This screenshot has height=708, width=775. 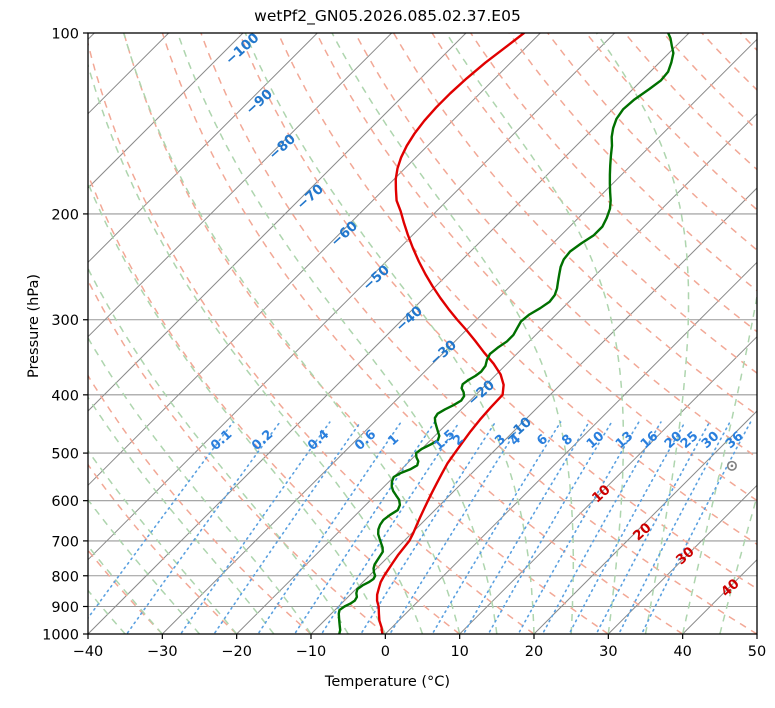 What do you see at coordinates (757, 652) in the screenshot?
I see `x-tick-label: 50` at bounding box center [757, 652].